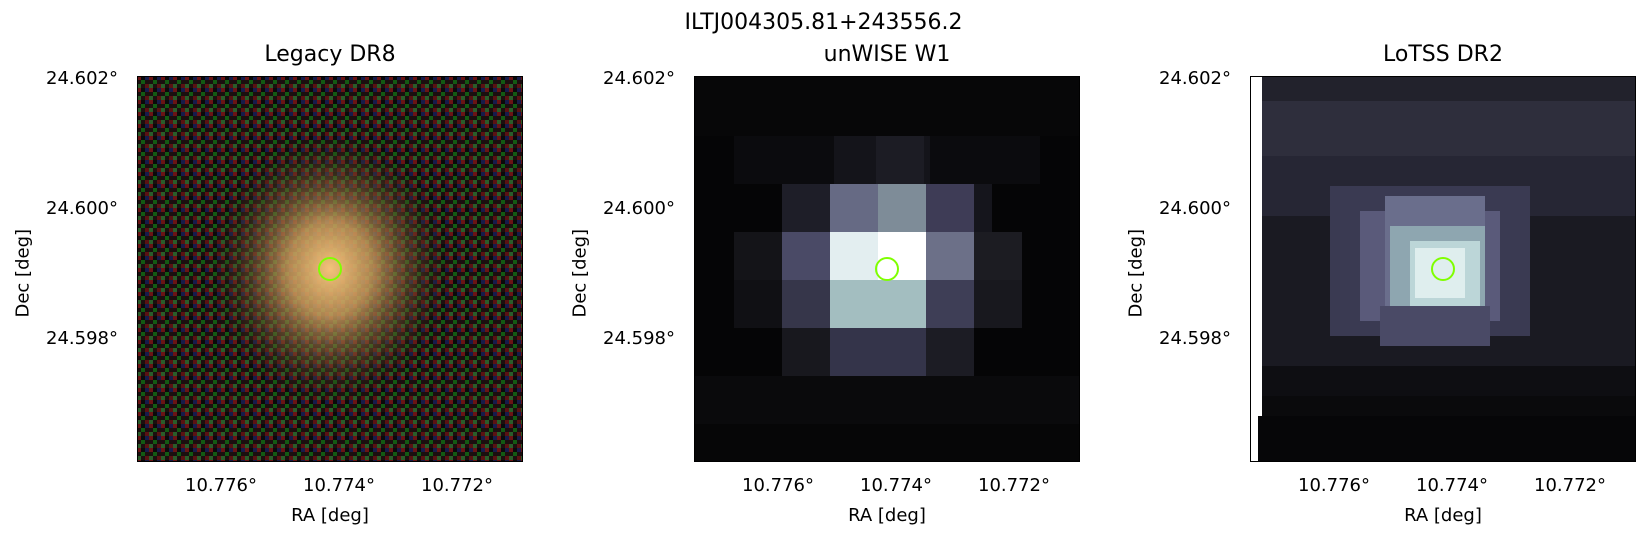  What do you see at coordinates (823, 22) in the screenshot?
I see `figure-title: ILTJ004305.81+243556.2` at bounding box center [823, 22].